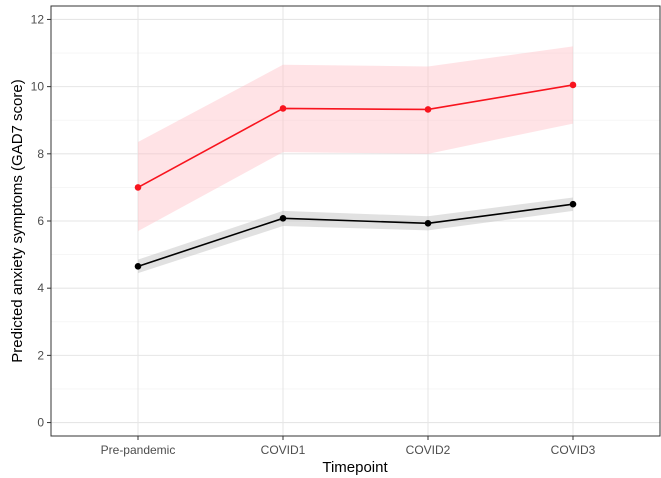 This screenshot has width=661, height=478. What do you see at coordinates (40, 154) in the screenshot?
I see `y-tick-label: 8` at bounding box center [40, 154].